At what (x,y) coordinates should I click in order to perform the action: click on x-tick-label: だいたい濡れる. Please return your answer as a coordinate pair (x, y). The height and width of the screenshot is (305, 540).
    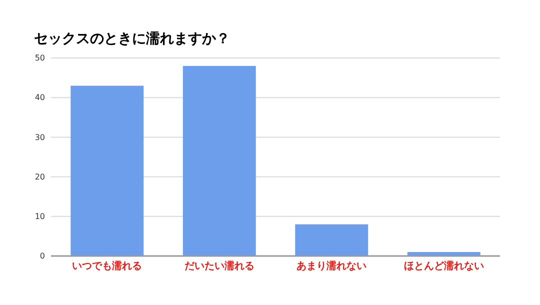
    Looking at the image, I should click on (219, 266).